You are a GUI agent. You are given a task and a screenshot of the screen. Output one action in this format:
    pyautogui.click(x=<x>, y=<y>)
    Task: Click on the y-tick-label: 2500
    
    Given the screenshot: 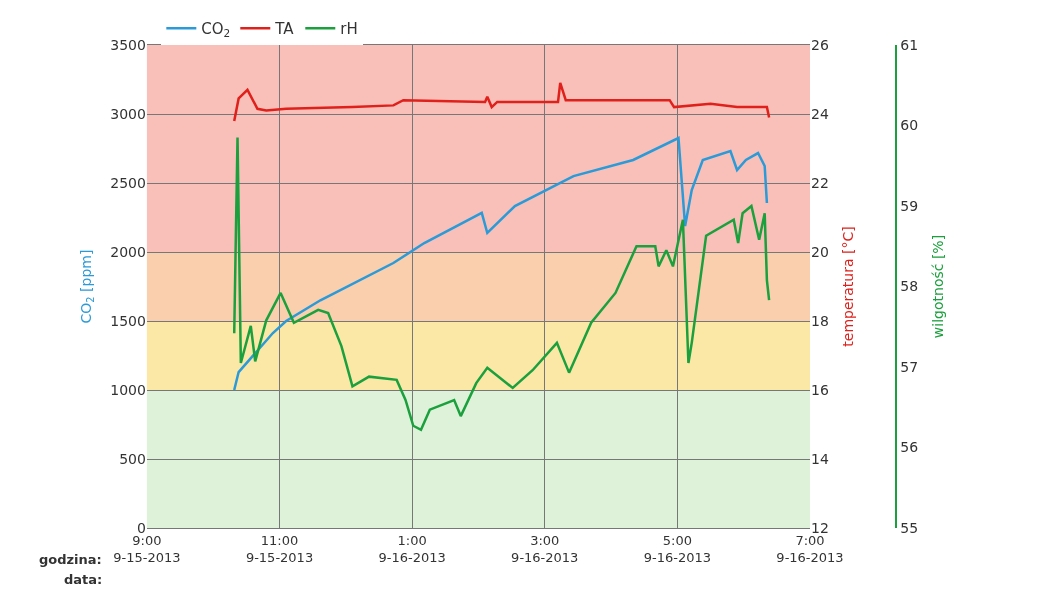 What is the action you would take?
    pyautogui.click(x=128, y=182)
    